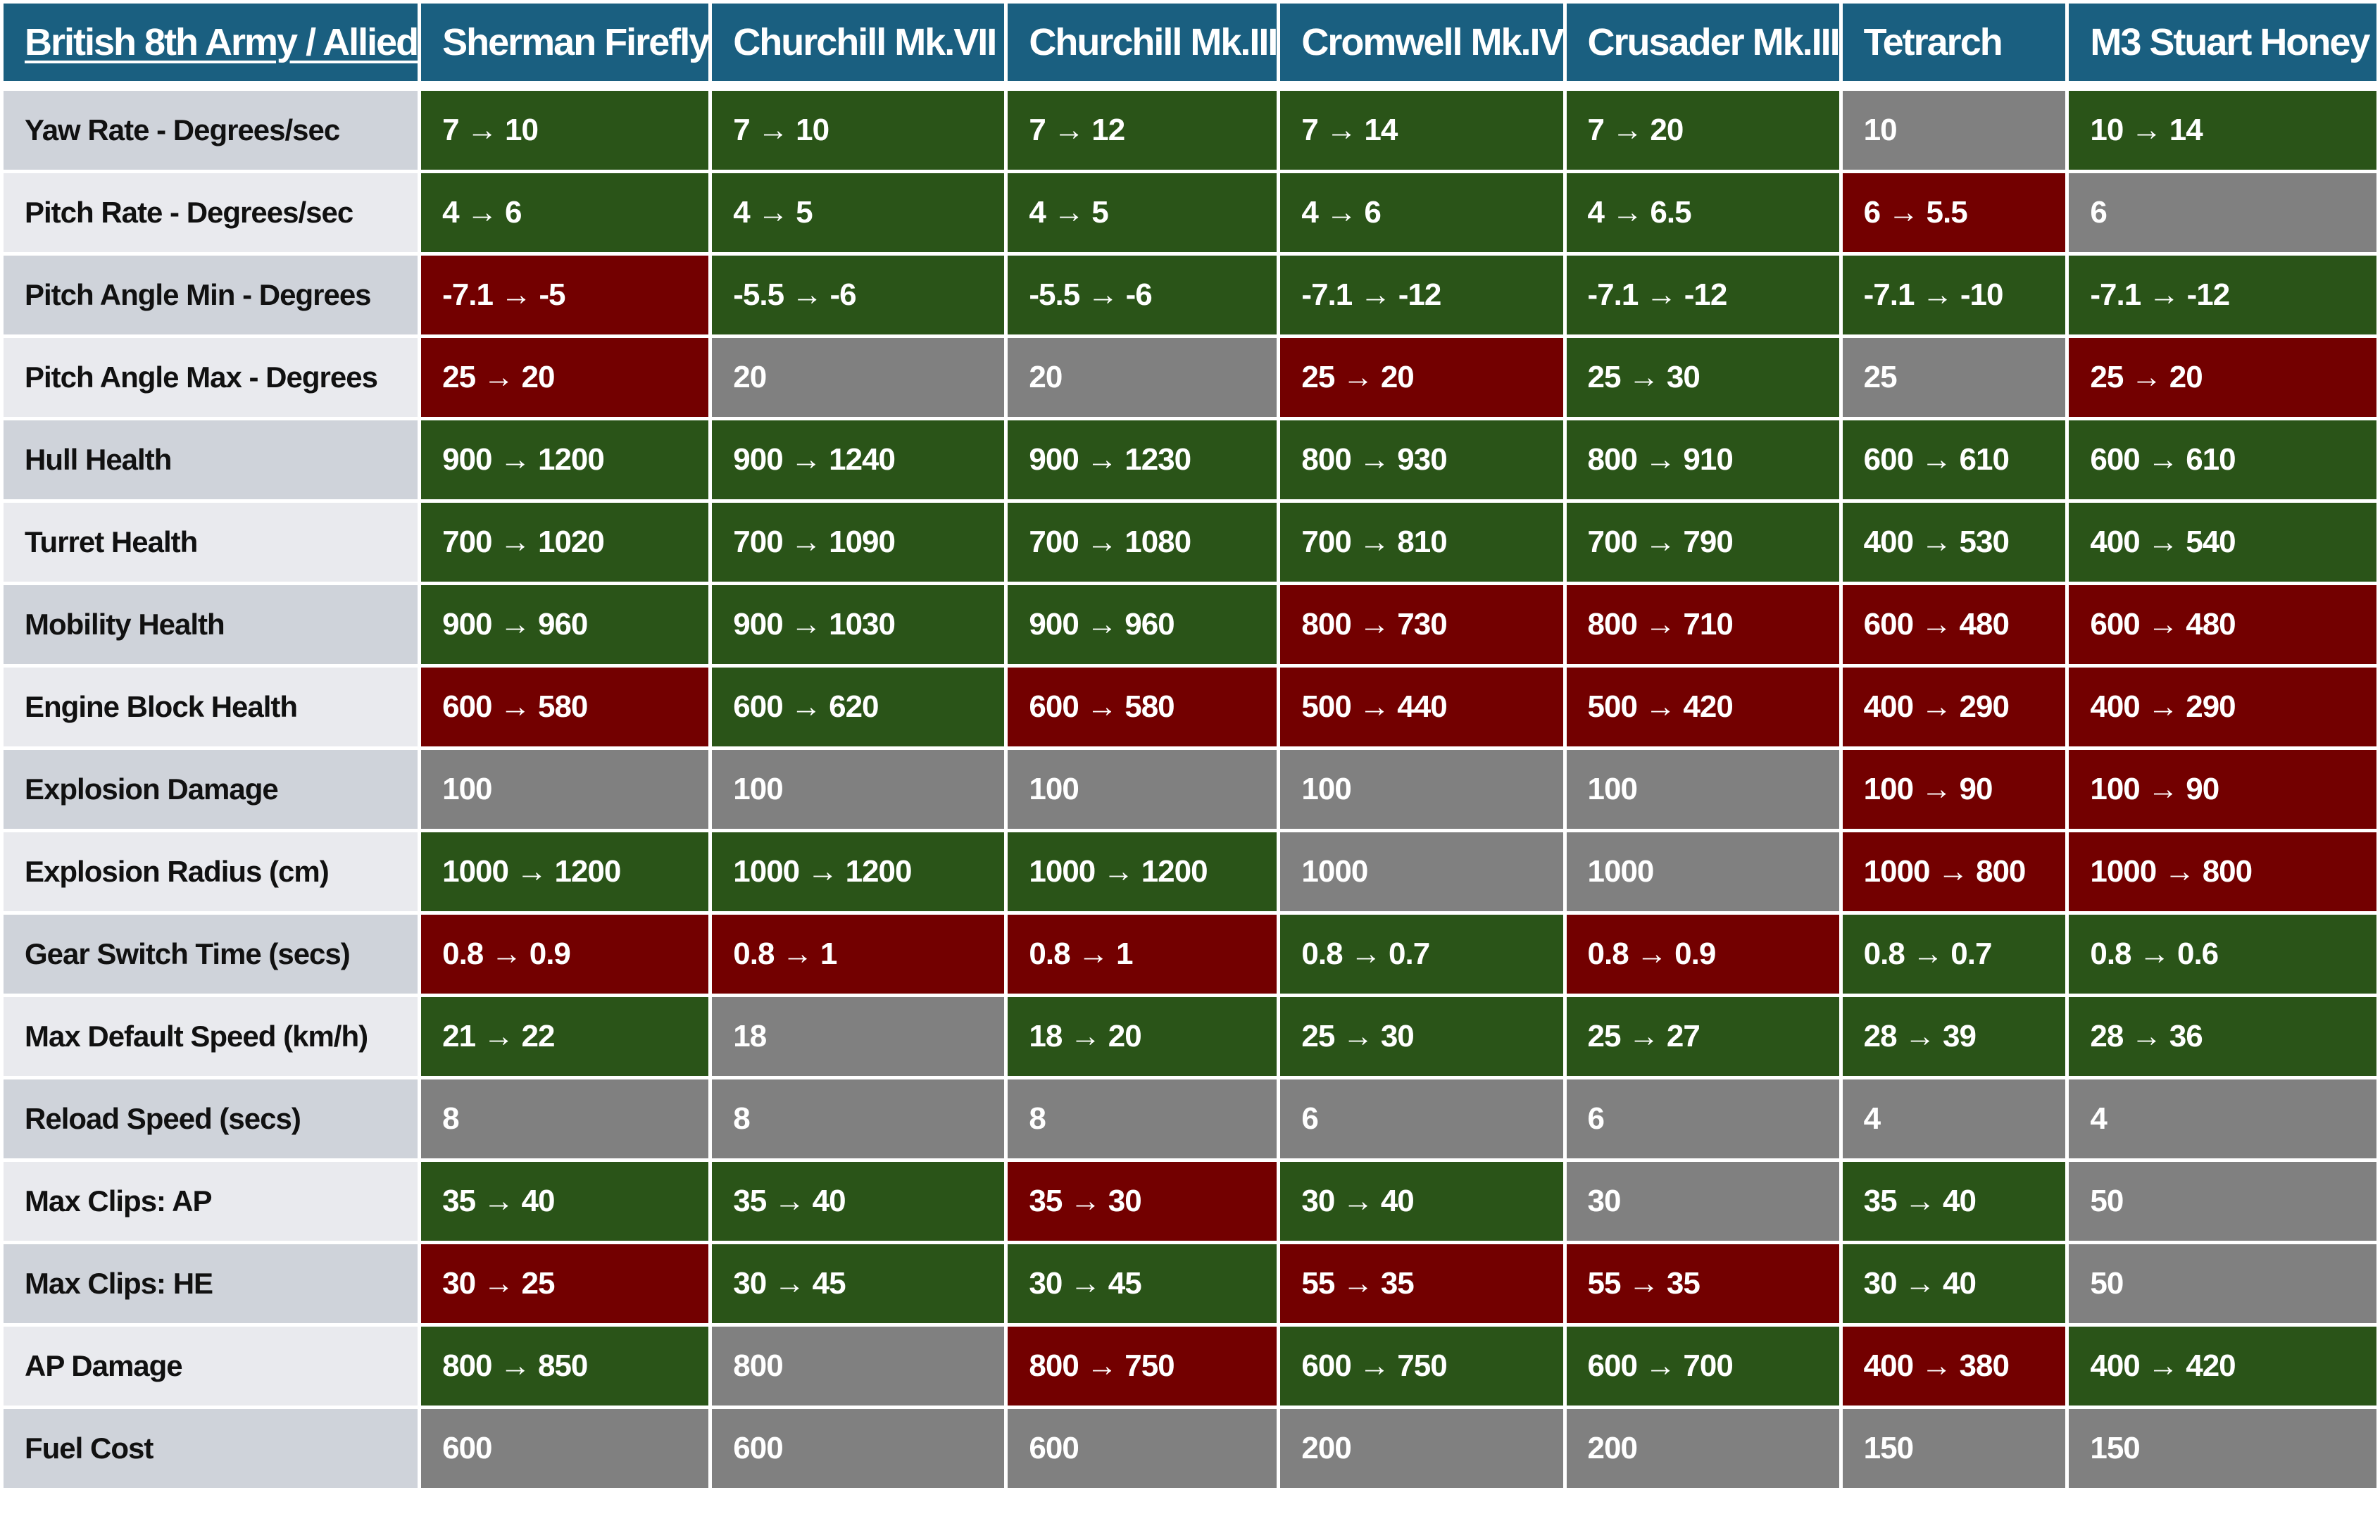  Describe the element at coordinates (2223, 542) in the screenshot. I see `stat-cell-better: 400 → 540` at that location.